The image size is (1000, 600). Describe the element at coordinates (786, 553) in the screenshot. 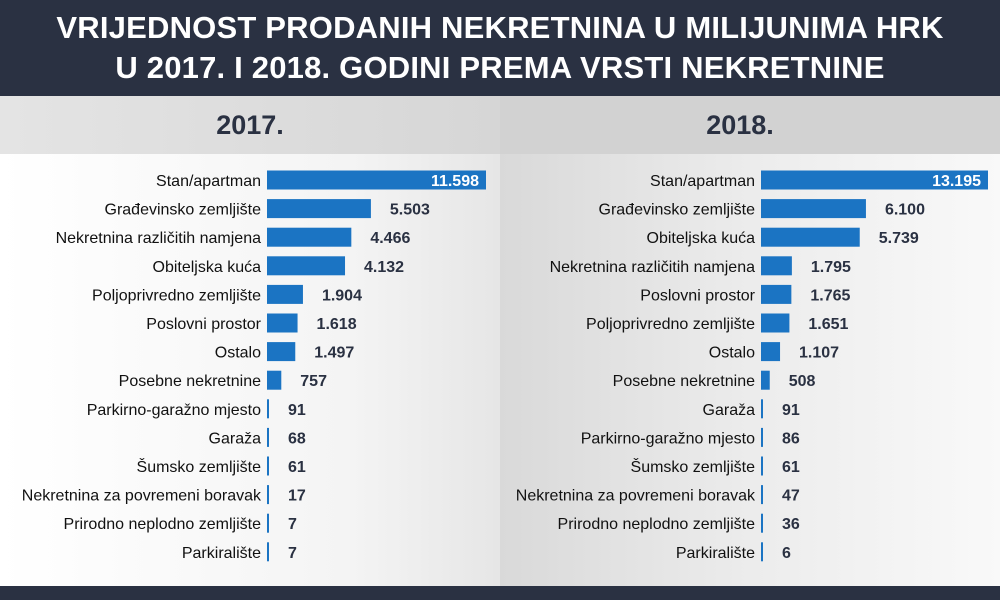

I see `value-label: 6` at that location.